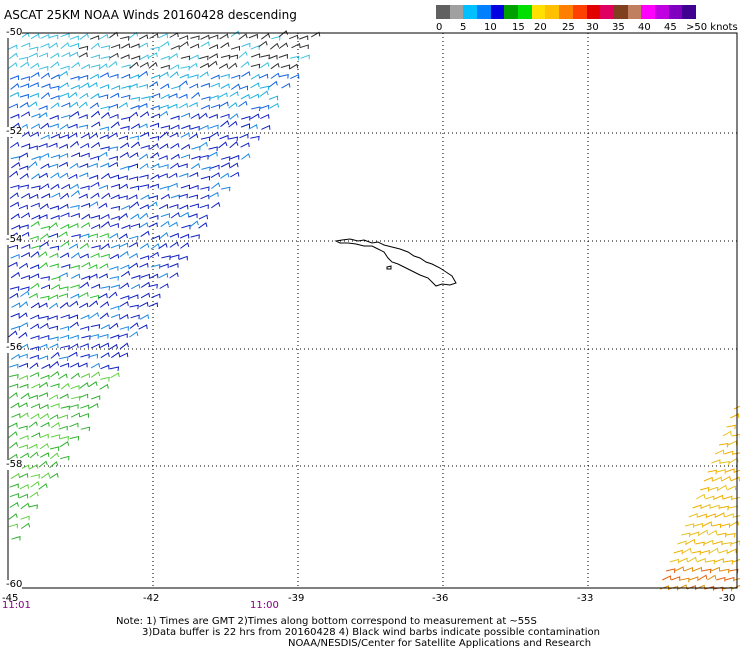 The width and height of the screenshot is (740, 650). What do you see at coordinates (490, 27) in the screenshot?
I see `colorbar-label: 10` at bounding box center [490, 27].